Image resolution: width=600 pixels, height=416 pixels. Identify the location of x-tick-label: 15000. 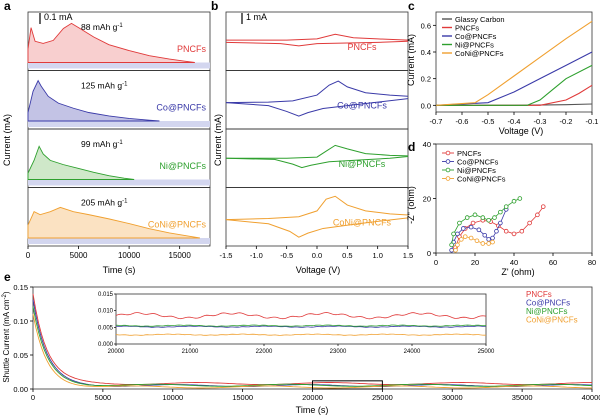
(242, 397).